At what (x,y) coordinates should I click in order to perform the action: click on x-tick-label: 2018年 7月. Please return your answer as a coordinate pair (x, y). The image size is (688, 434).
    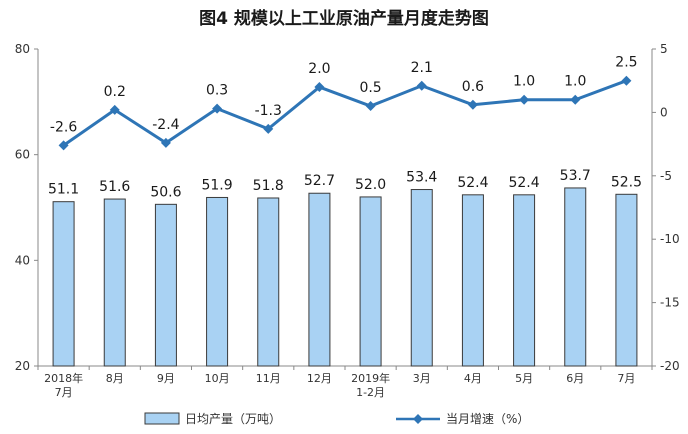
    Looking at the image, I should click on (63, 385).